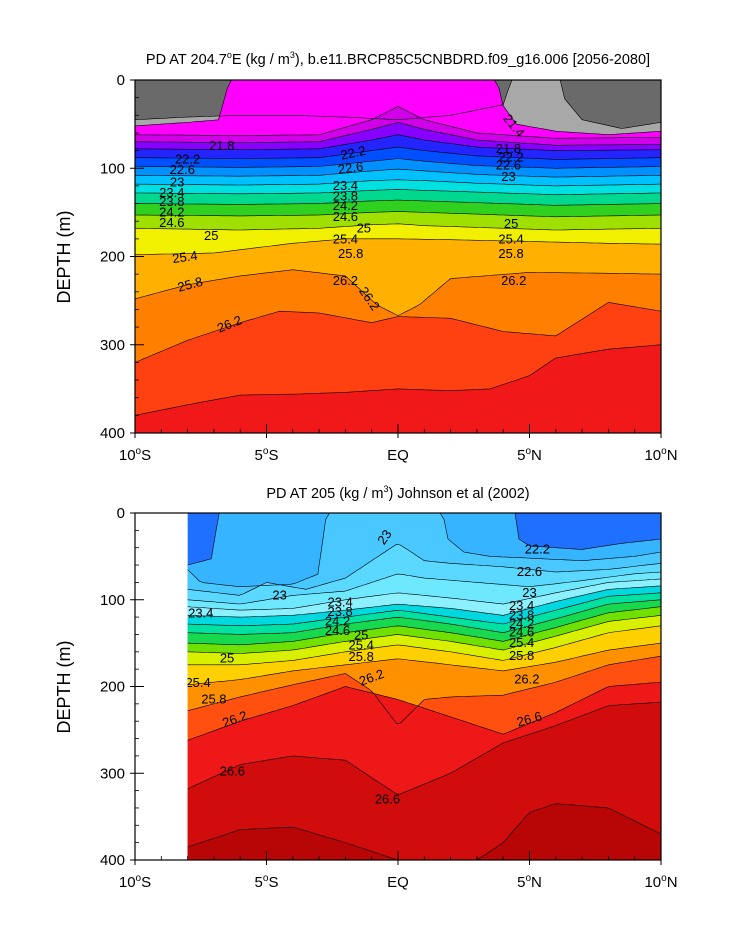  What do you see at coordinates (398, 192) in the screenshot?
I see `contour-line-24.6` at bounding box center [398, 192].